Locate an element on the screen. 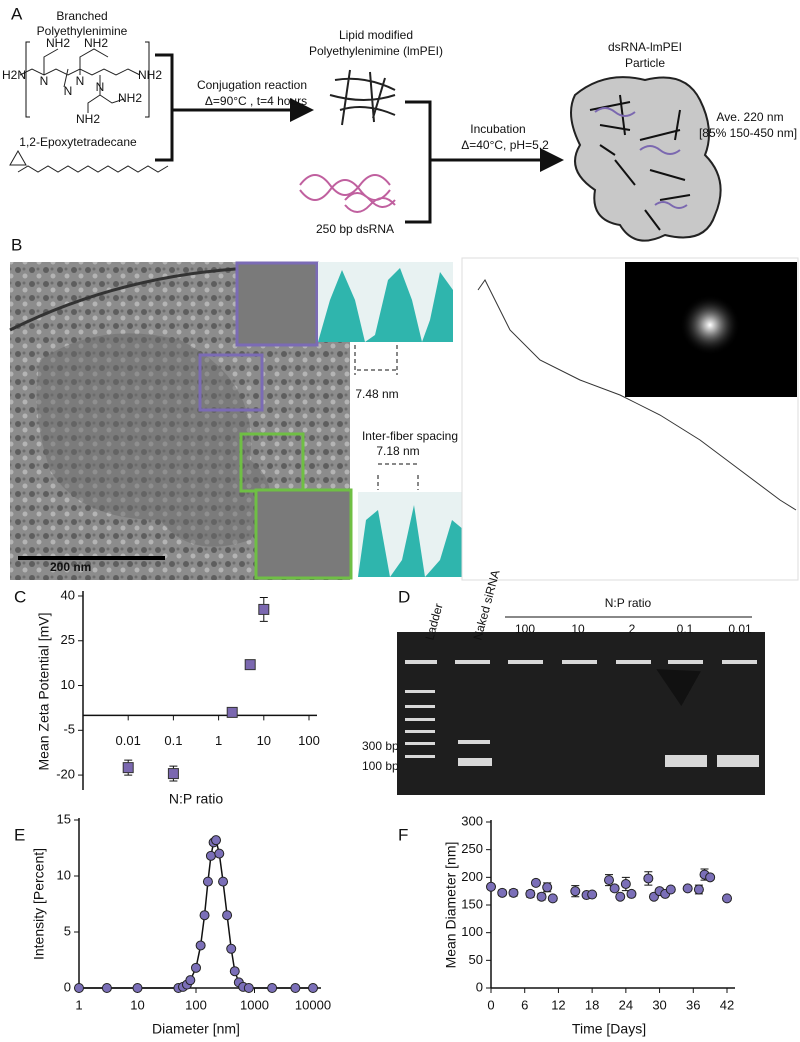 This screenshot has height=1042, width=800. x-tick-label: 10 is located at coordinates (264, 740).